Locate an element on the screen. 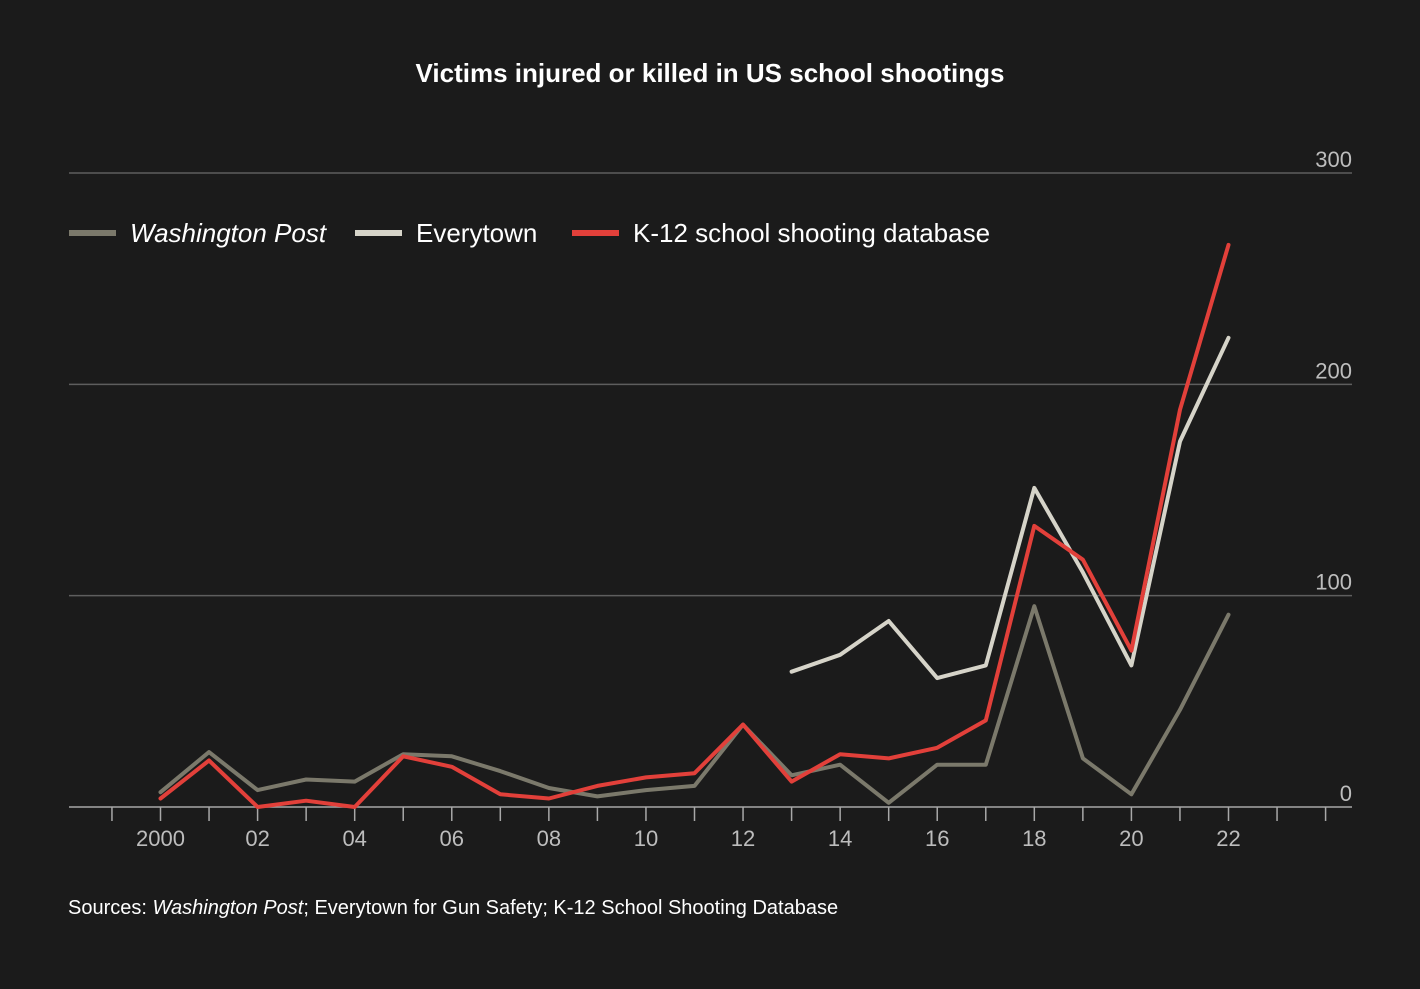  x-tick-label: 08 is located at coordinates (549, 838).